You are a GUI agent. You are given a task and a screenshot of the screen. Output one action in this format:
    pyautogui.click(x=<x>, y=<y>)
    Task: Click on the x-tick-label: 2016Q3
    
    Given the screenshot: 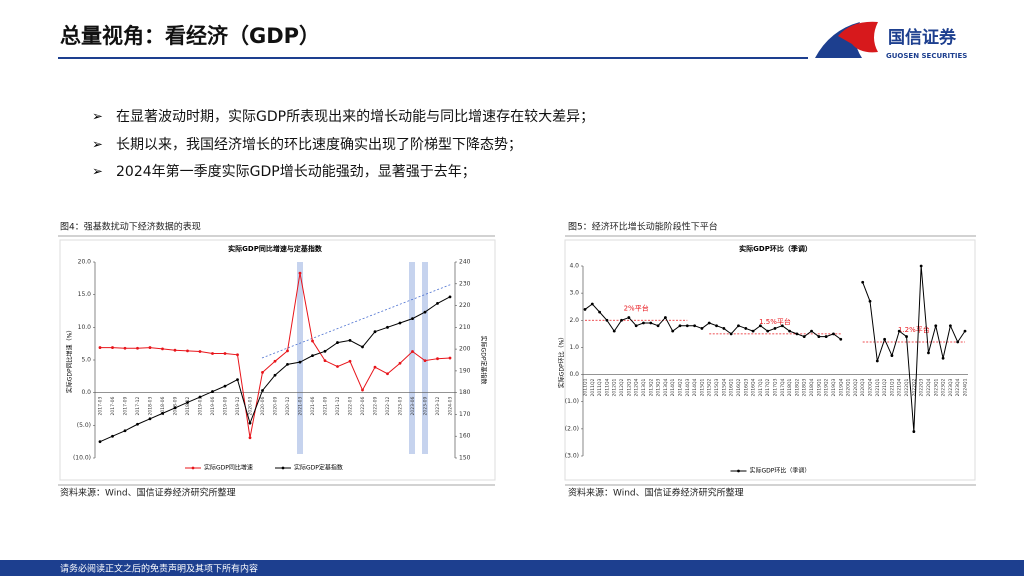 What is the action you would take?
    pyautogui.click(x=746, y=387)
    